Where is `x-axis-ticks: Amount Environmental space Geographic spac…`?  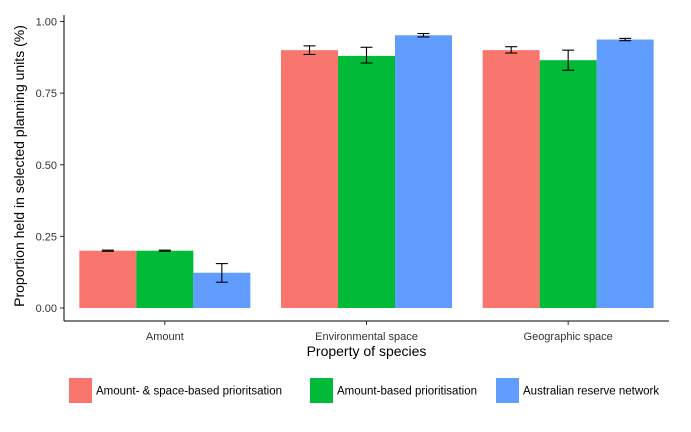
x-axis-ticks: Amount Environmental space Geographic spac… is located at coordinates (379, 332).